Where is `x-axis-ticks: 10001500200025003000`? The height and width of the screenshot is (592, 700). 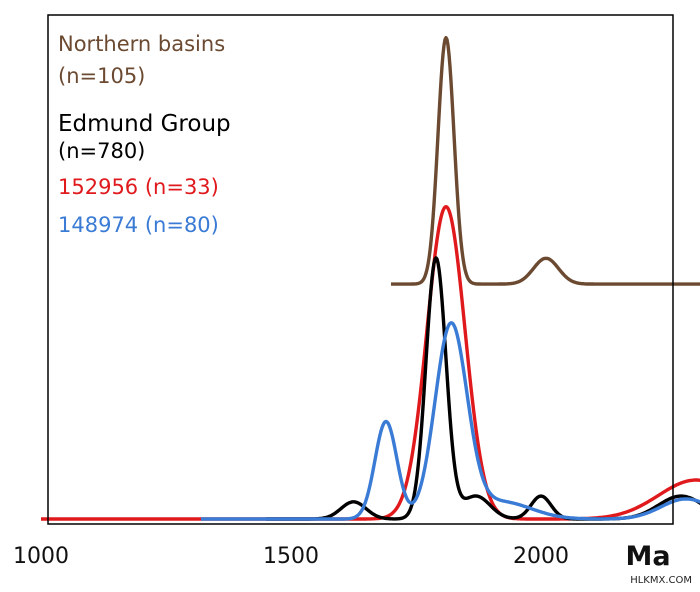 x-axis-ticks: 10001500200025003000 is located at coordinates (291, 556).